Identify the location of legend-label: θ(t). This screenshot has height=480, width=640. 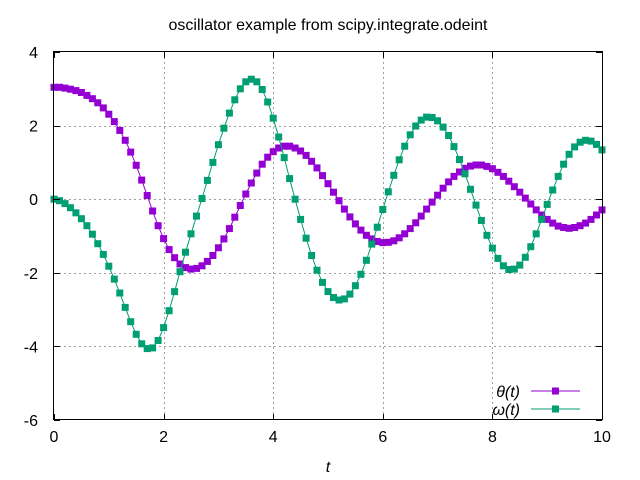
(508, 392).